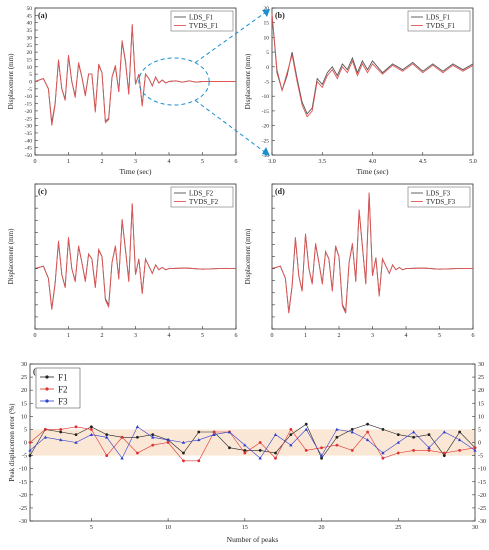  I want to click on y-tick-label-e: -20, so click(23, 496).